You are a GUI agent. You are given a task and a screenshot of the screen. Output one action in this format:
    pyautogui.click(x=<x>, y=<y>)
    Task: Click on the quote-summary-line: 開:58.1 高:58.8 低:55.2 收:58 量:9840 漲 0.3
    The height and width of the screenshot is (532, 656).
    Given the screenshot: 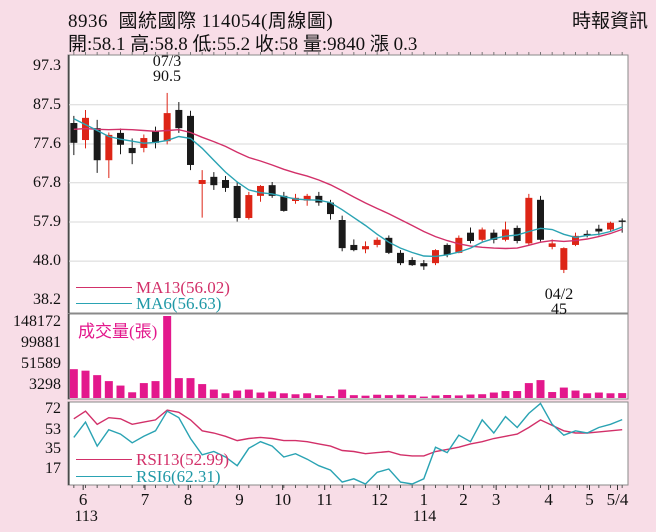 What is the action you would take?
    pyautogui.click(x=243, y=44)
    